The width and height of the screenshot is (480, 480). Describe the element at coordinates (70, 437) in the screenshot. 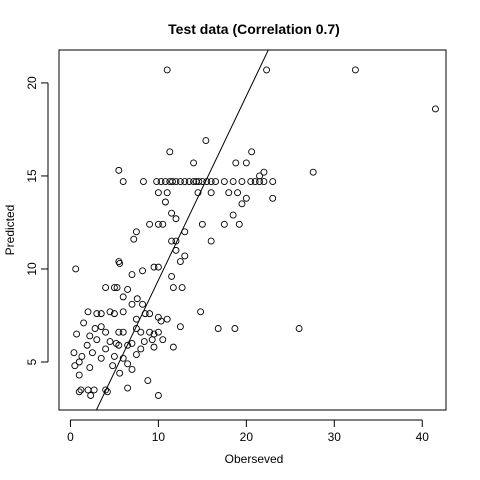

I see `x-tick-label: 0` at that location.